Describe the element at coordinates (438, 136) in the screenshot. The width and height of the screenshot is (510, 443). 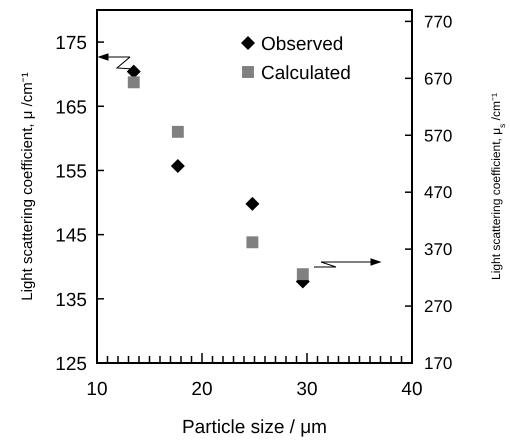
I see `y2-tick-label: 570` at that location.